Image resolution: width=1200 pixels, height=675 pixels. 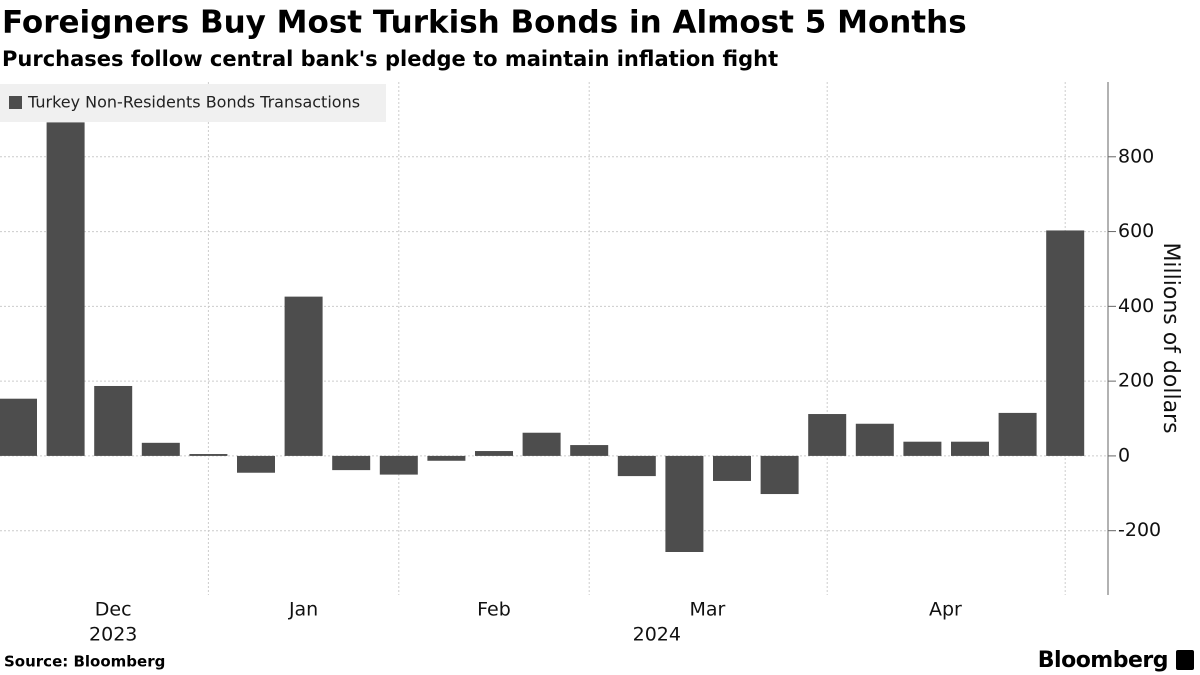 I want to click on y-tick-label: 0, so click(x=1124, y=455).